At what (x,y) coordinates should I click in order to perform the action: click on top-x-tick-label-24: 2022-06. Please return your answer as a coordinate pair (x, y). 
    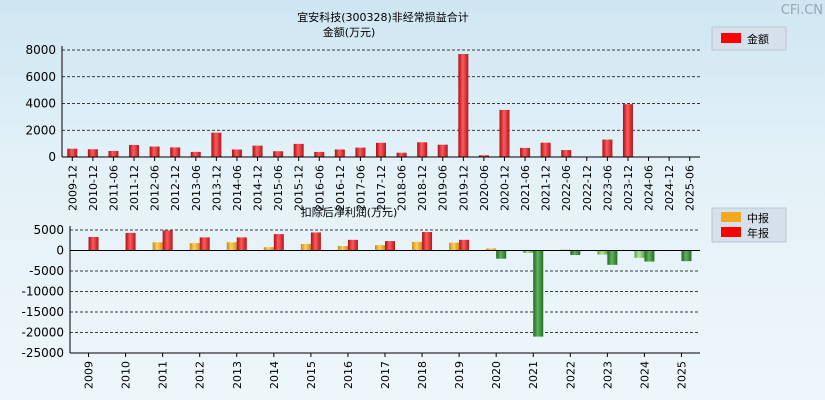
    Looking at the image, I should click on (566, 188).